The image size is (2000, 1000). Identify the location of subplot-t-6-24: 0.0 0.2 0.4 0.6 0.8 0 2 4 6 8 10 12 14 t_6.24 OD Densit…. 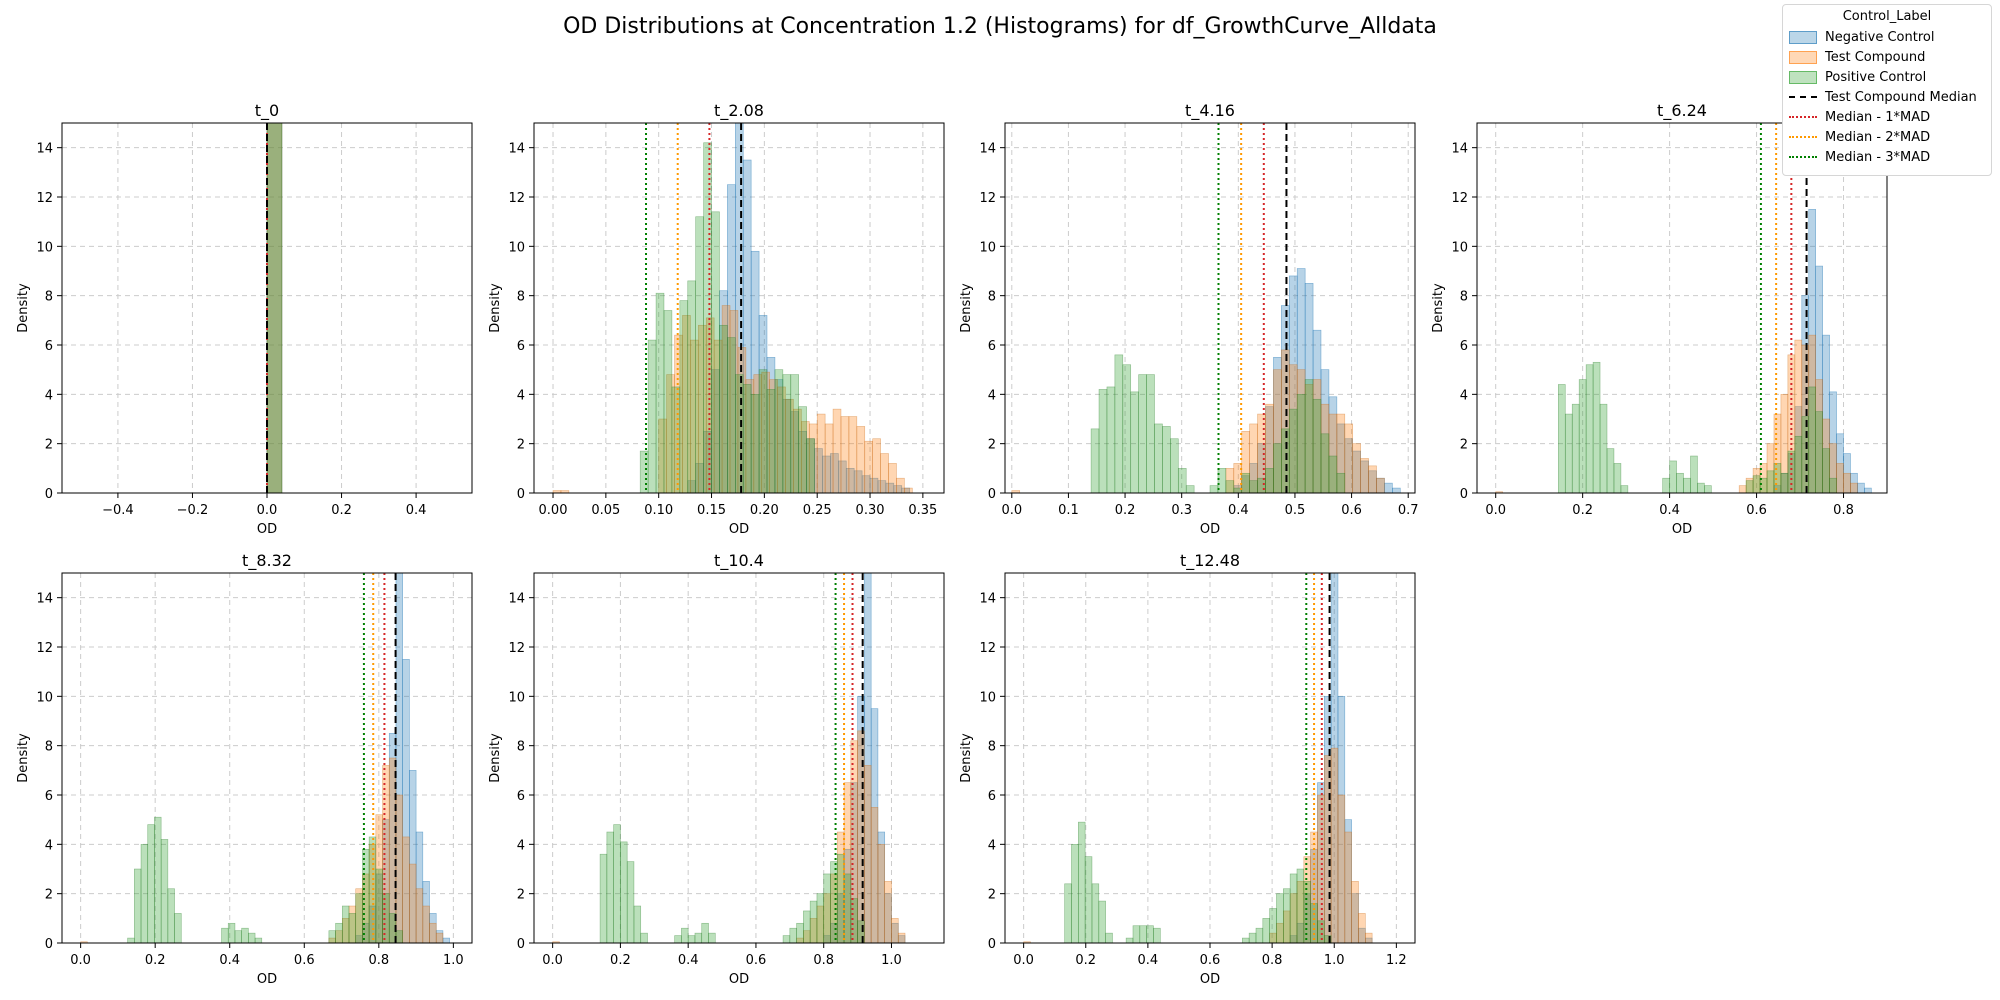
(1659, 319).